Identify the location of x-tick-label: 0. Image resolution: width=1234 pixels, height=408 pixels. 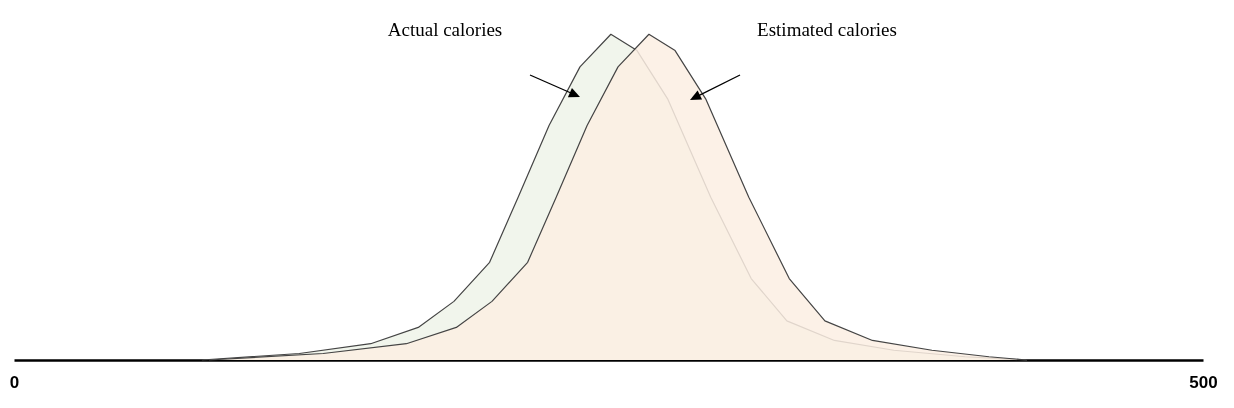
(14, 382).